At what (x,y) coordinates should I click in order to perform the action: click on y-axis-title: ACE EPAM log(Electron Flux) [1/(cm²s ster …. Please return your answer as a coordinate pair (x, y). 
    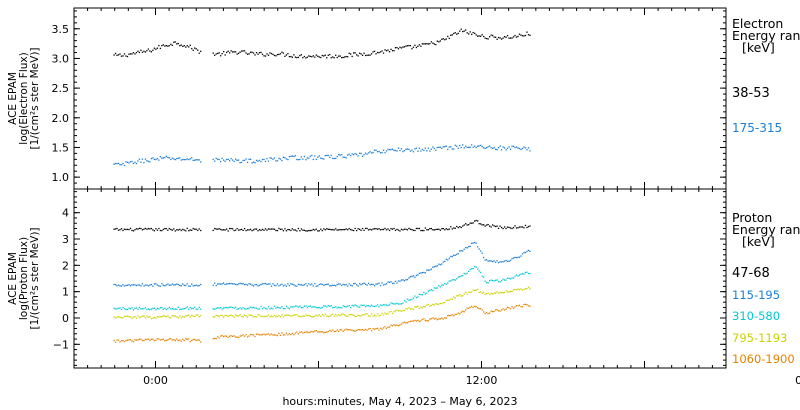
    Looking at the image, I should click on (24, 98).